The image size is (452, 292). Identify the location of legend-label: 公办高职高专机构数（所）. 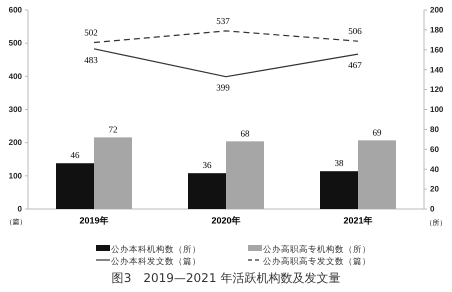
(317, 249).